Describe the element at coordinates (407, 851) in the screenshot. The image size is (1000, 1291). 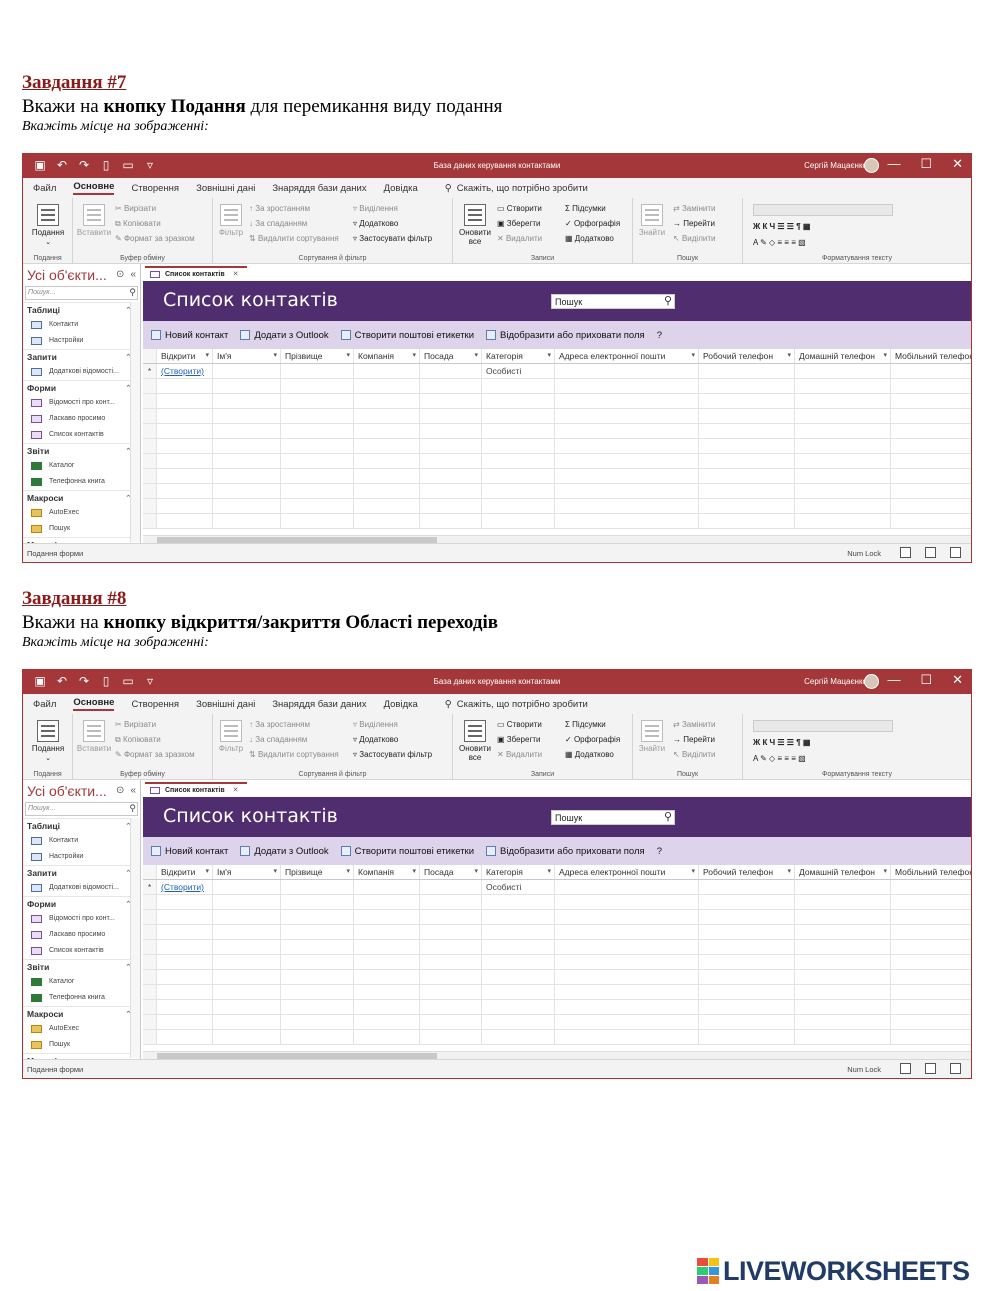
I see `mailing-labels-button: Створити поштові етикетки` at that location.